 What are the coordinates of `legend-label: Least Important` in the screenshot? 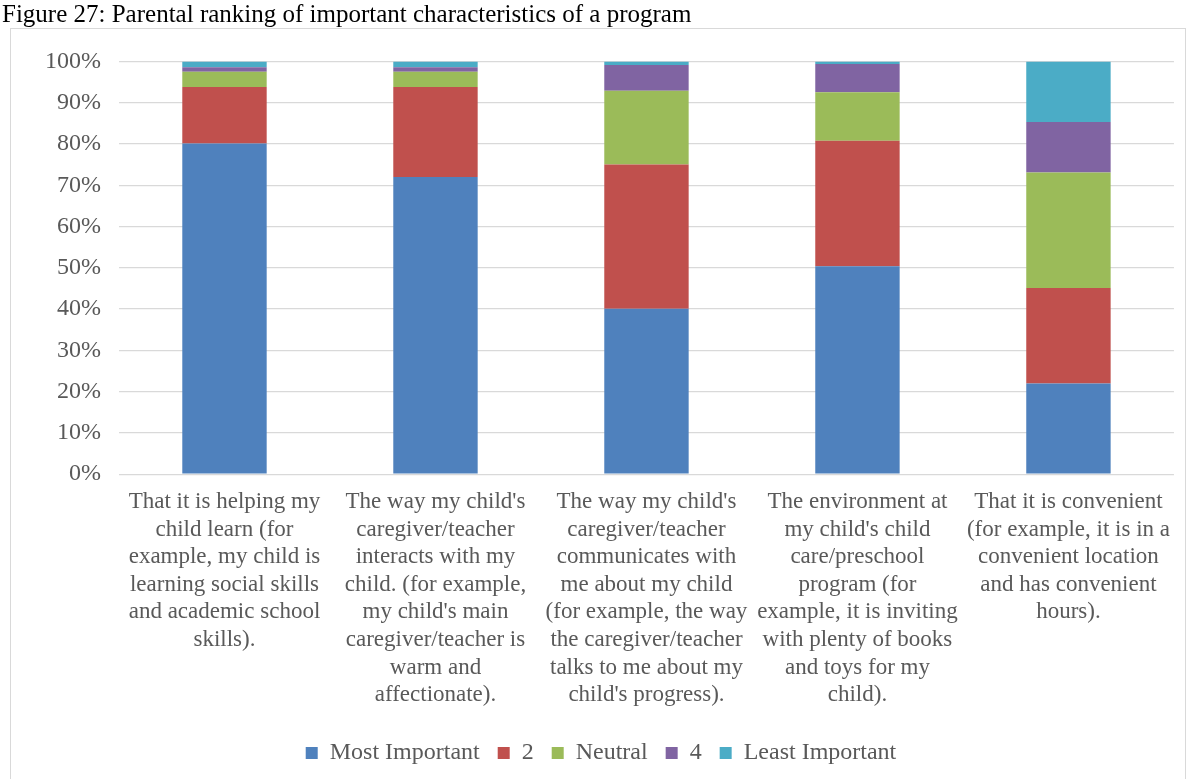 It's located at (820, 751).